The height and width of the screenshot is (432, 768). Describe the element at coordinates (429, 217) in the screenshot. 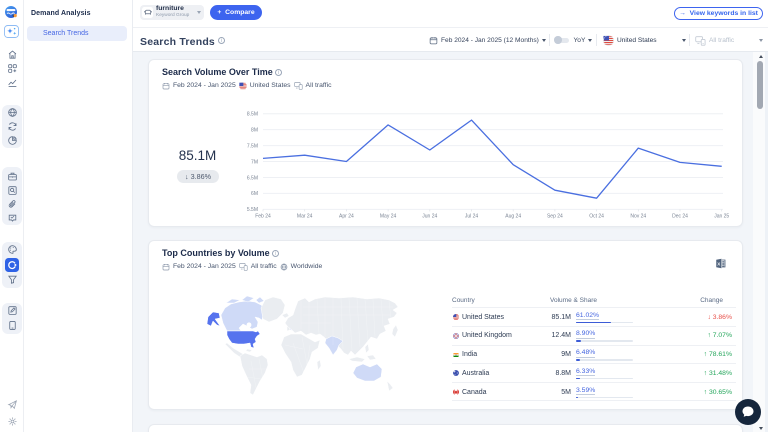

I see `svg-text: Jun 24` at that location.